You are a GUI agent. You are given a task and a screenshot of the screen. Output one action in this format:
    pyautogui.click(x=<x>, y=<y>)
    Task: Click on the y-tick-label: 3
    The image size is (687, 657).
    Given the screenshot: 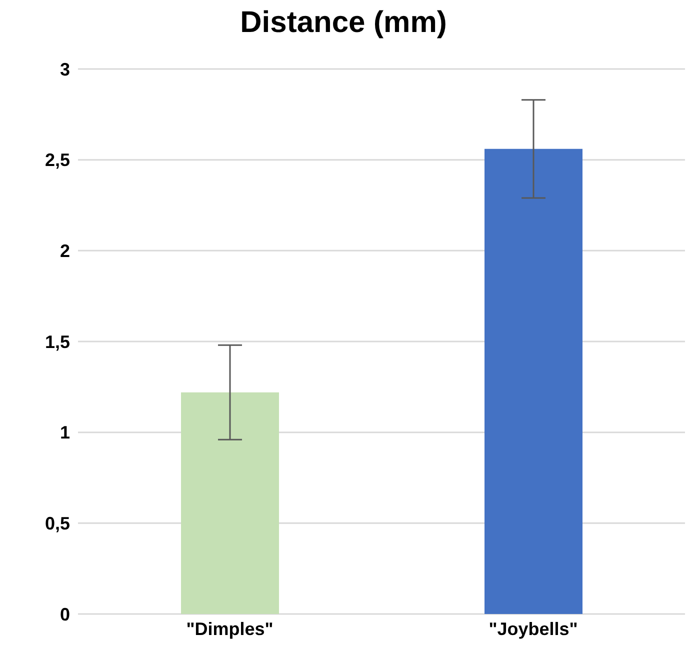 What is the action you would take?
    pyautogui.click(x=65, y=69)
    